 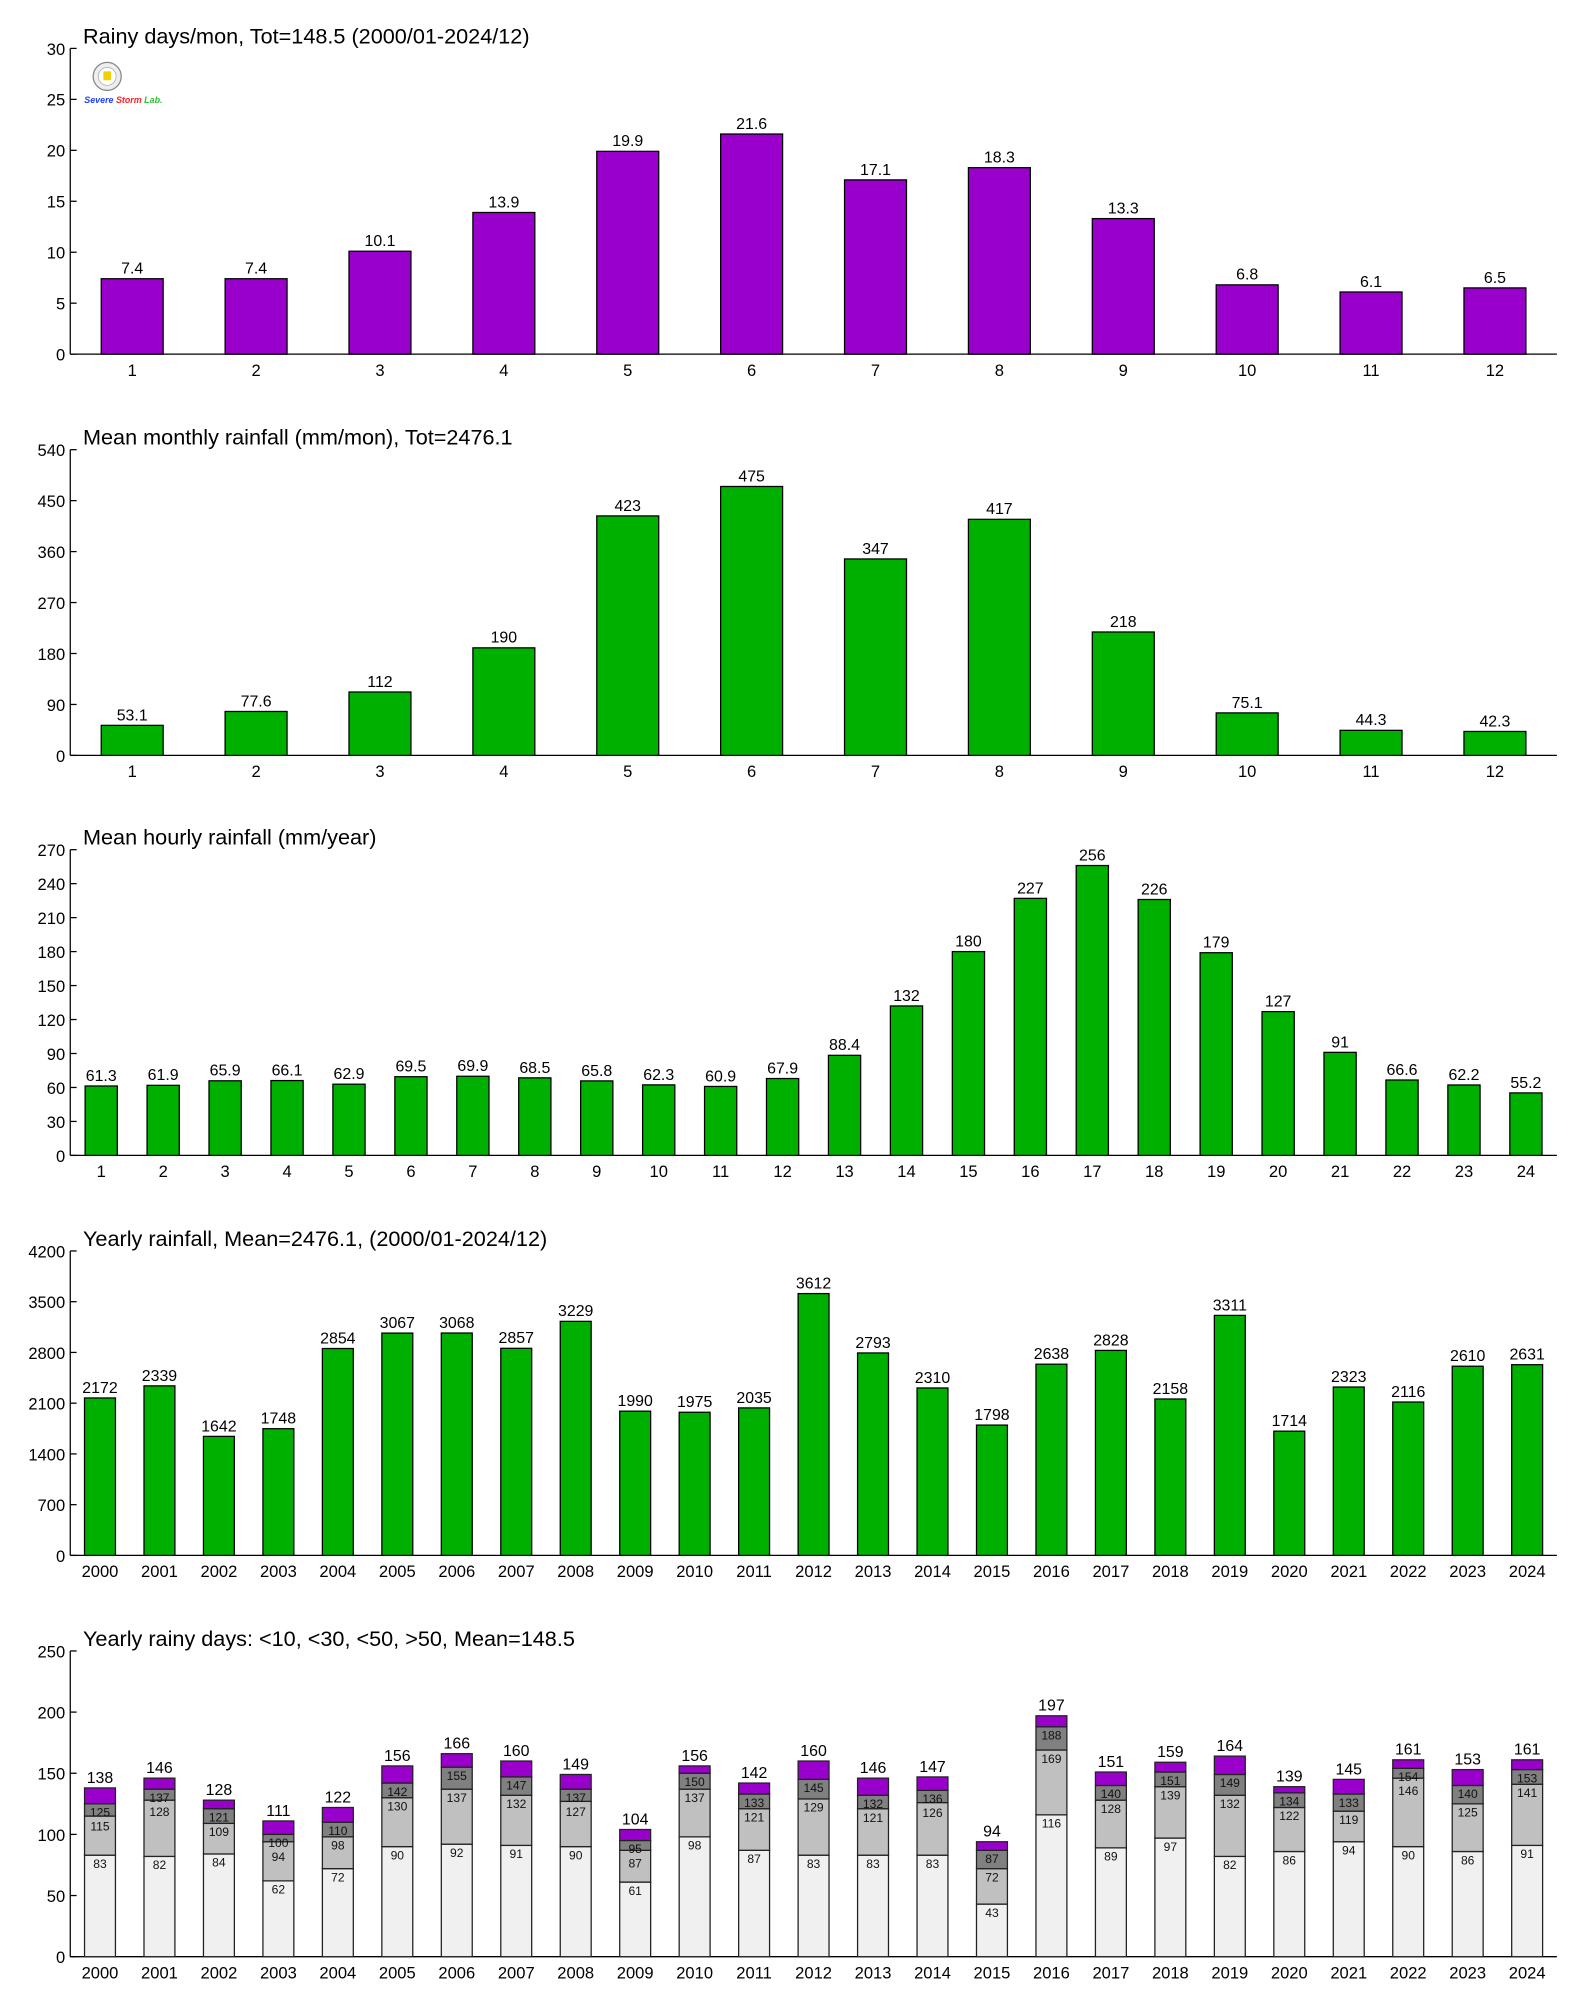 I want to click on x-tick-label: 11, so click(x=1370, y=771).